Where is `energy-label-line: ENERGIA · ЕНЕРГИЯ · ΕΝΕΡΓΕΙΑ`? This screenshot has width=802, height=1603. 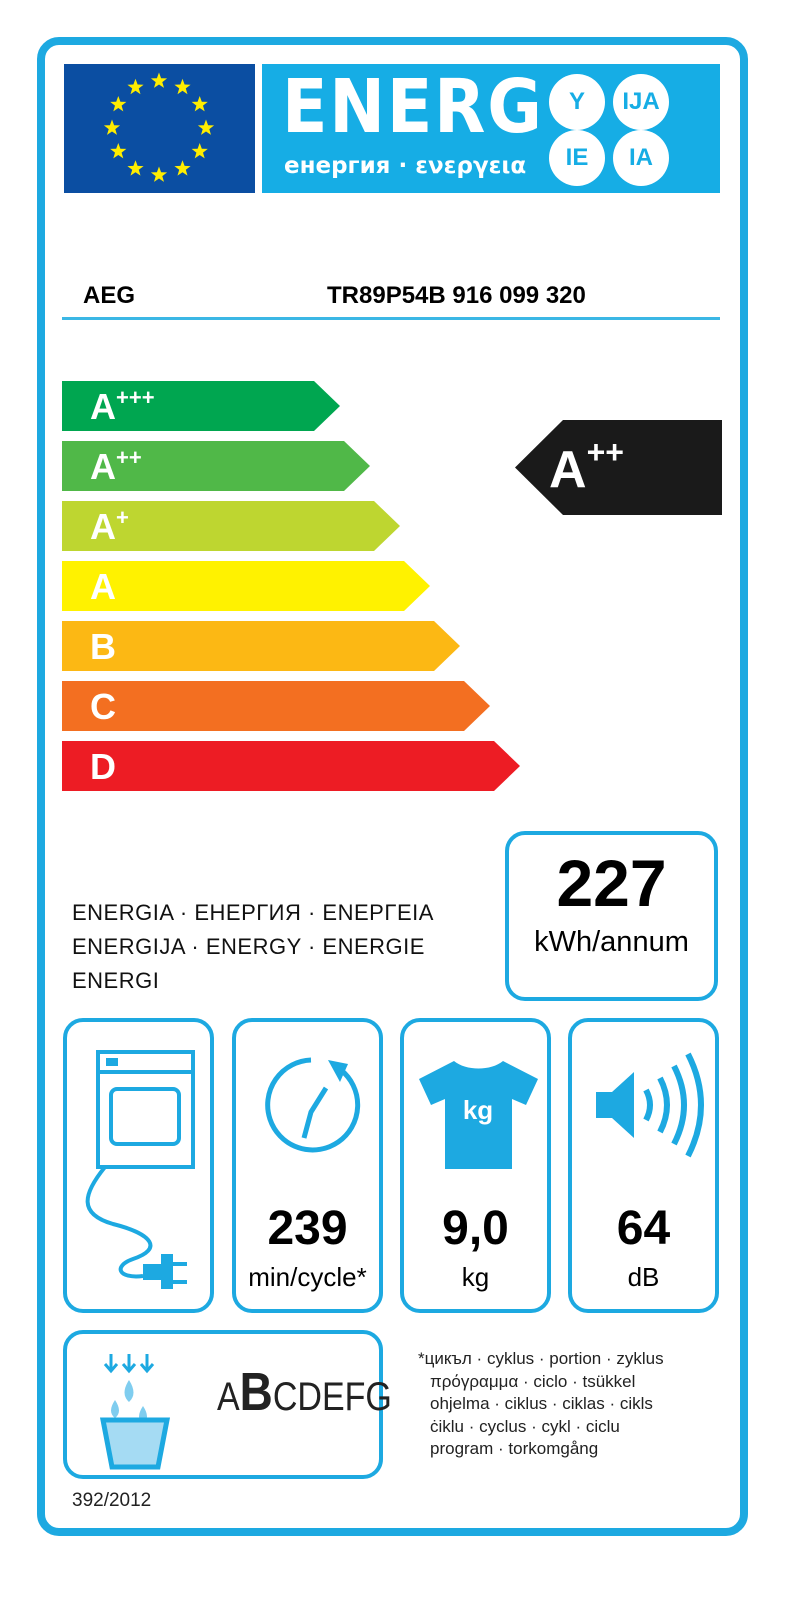
energy-label-line: ENERGIA · ЕНЕРГИЯ · ΕΝΕΡΓΕΙΑ is located at coordinates (253, 912).